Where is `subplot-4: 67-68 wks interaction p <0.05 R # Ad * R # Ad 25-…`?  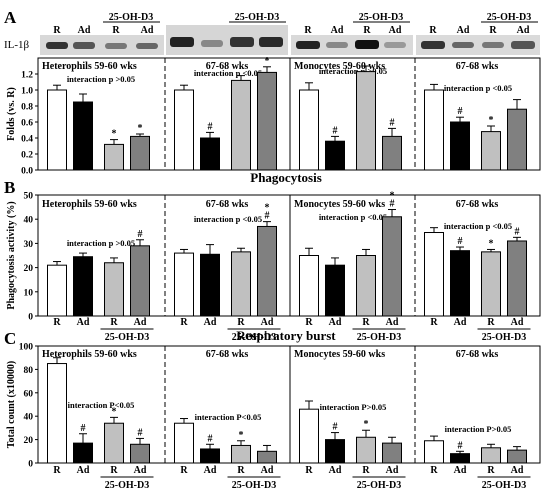 subplot-4: 67-68 wks interaction p <0.05 R # Ad * R # Ad 25-… is located at coordinates (477, 271).